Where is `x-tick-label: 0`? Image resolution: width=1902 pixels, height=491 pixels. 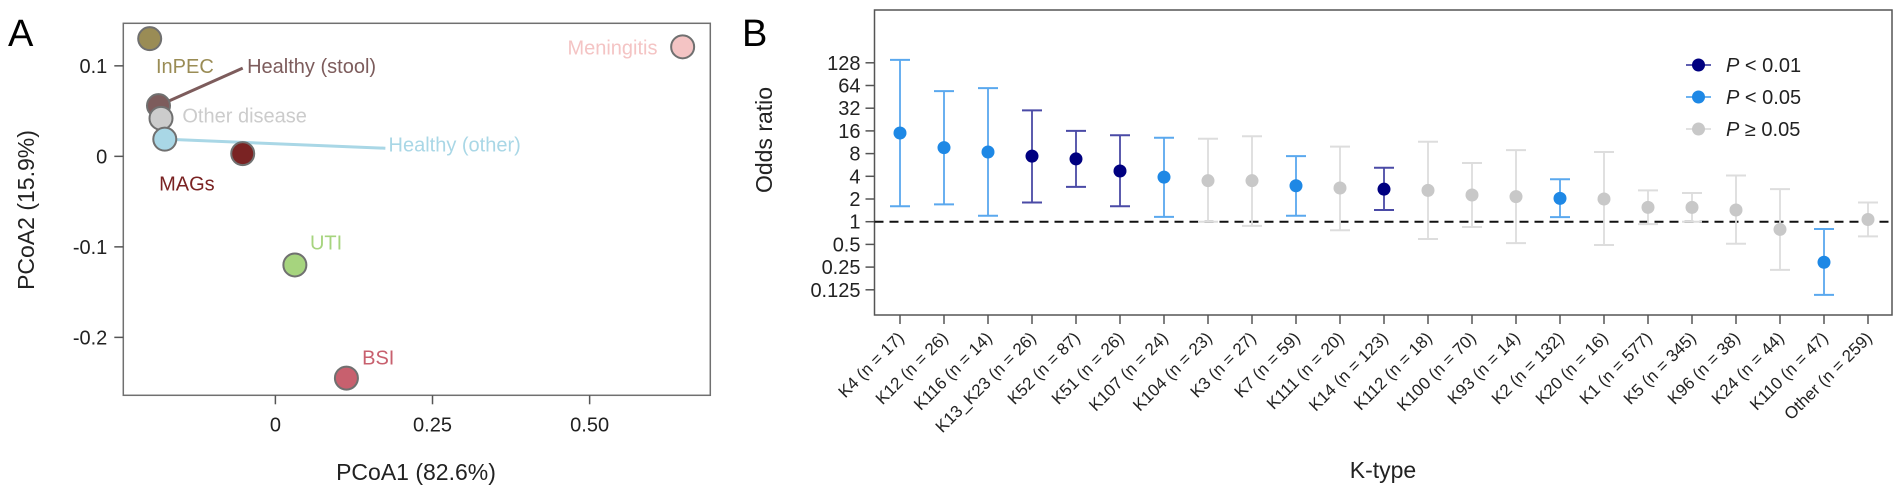 x-tick-label: 0 is located at coordinates (275, 425).